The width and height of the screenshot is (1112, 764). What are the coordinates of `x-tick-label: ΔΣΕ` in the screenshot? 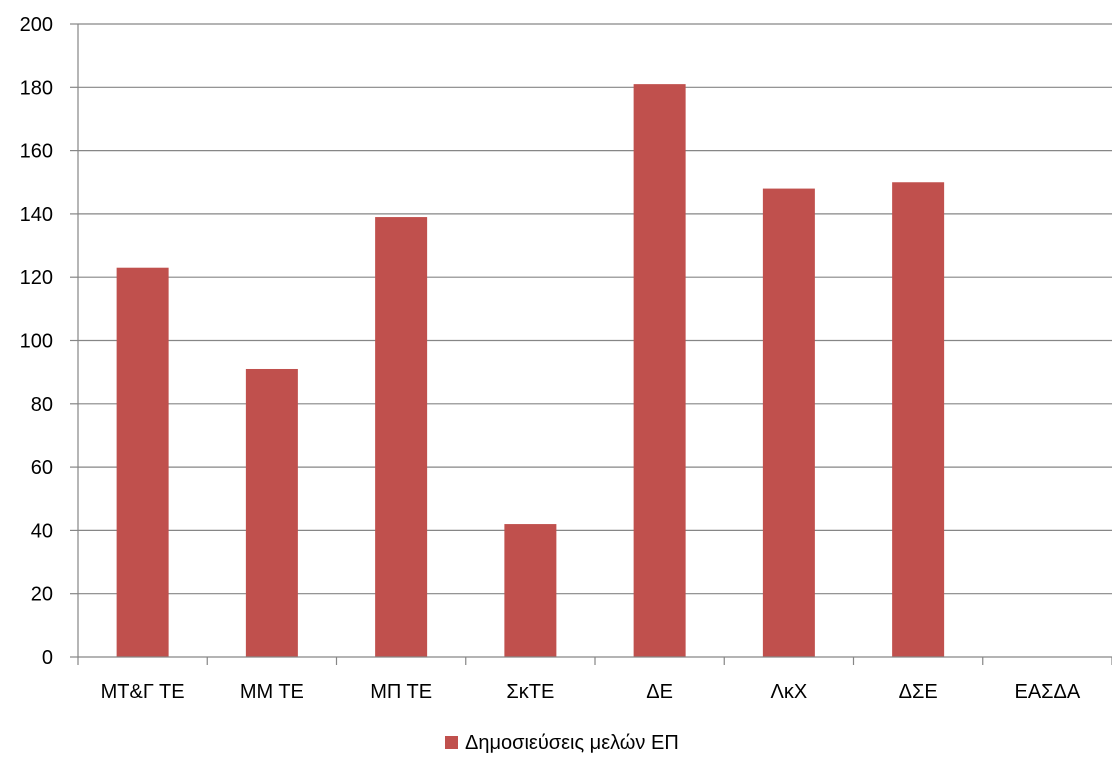 It's located at (918, 692).